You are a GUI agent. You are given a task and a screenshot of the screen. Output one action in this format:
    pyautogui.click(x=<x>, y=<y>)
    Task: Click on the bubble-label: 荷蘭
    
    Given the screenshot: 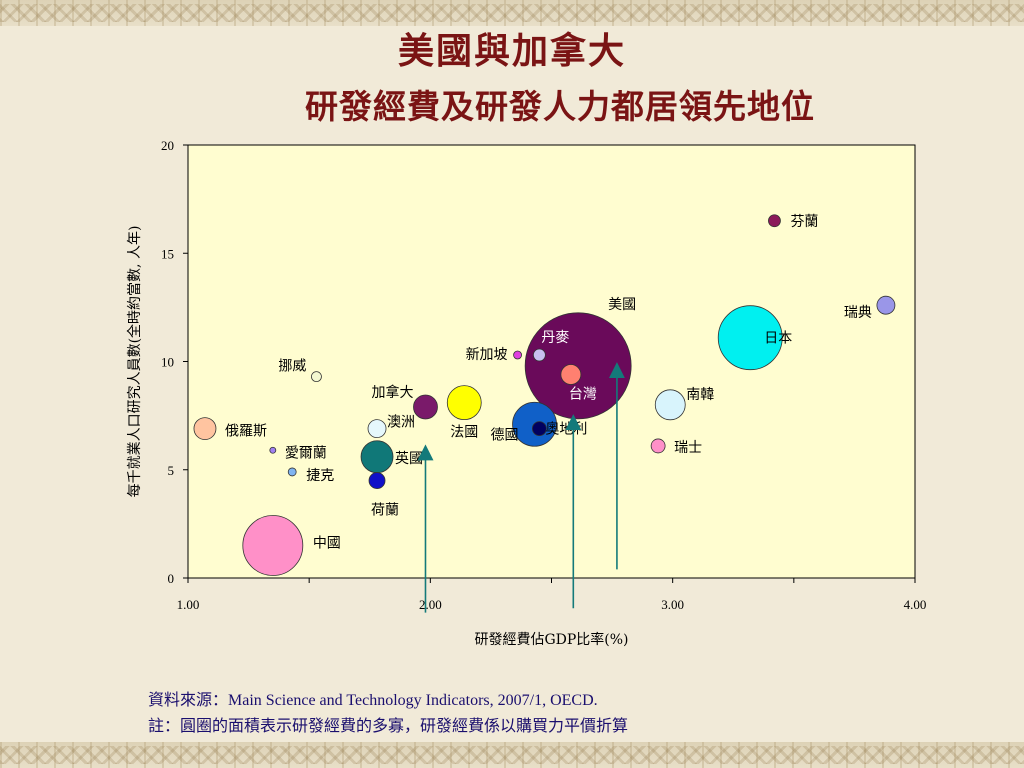 What is the action you would take?
    pyautogui.click(x=385, y=511)
    